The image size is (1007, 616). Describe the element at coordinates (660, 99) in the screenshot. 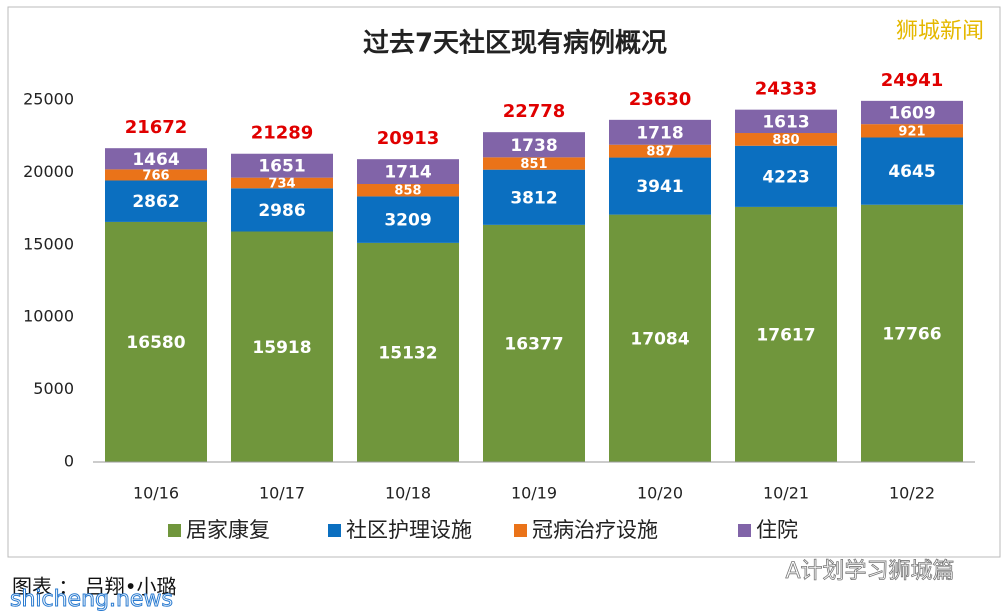

I see `total-label: 23630` at that location.